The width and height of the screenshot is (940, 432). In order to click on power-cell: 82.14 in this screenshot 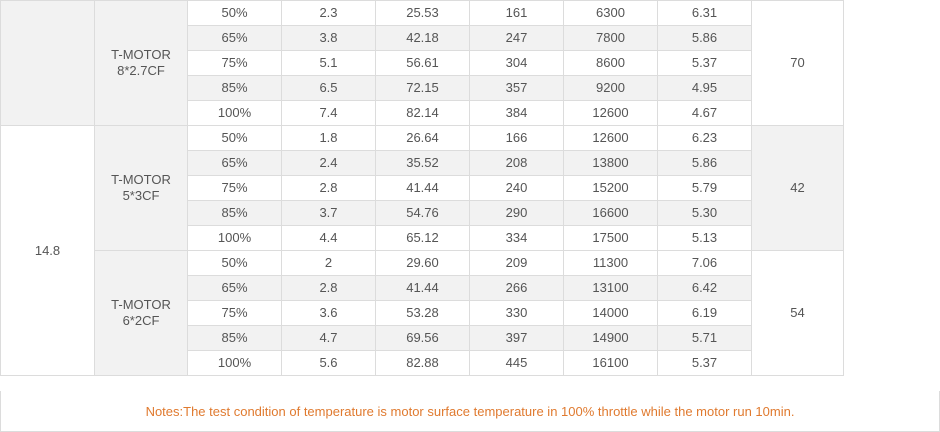, I will do `click(422, 113)`.